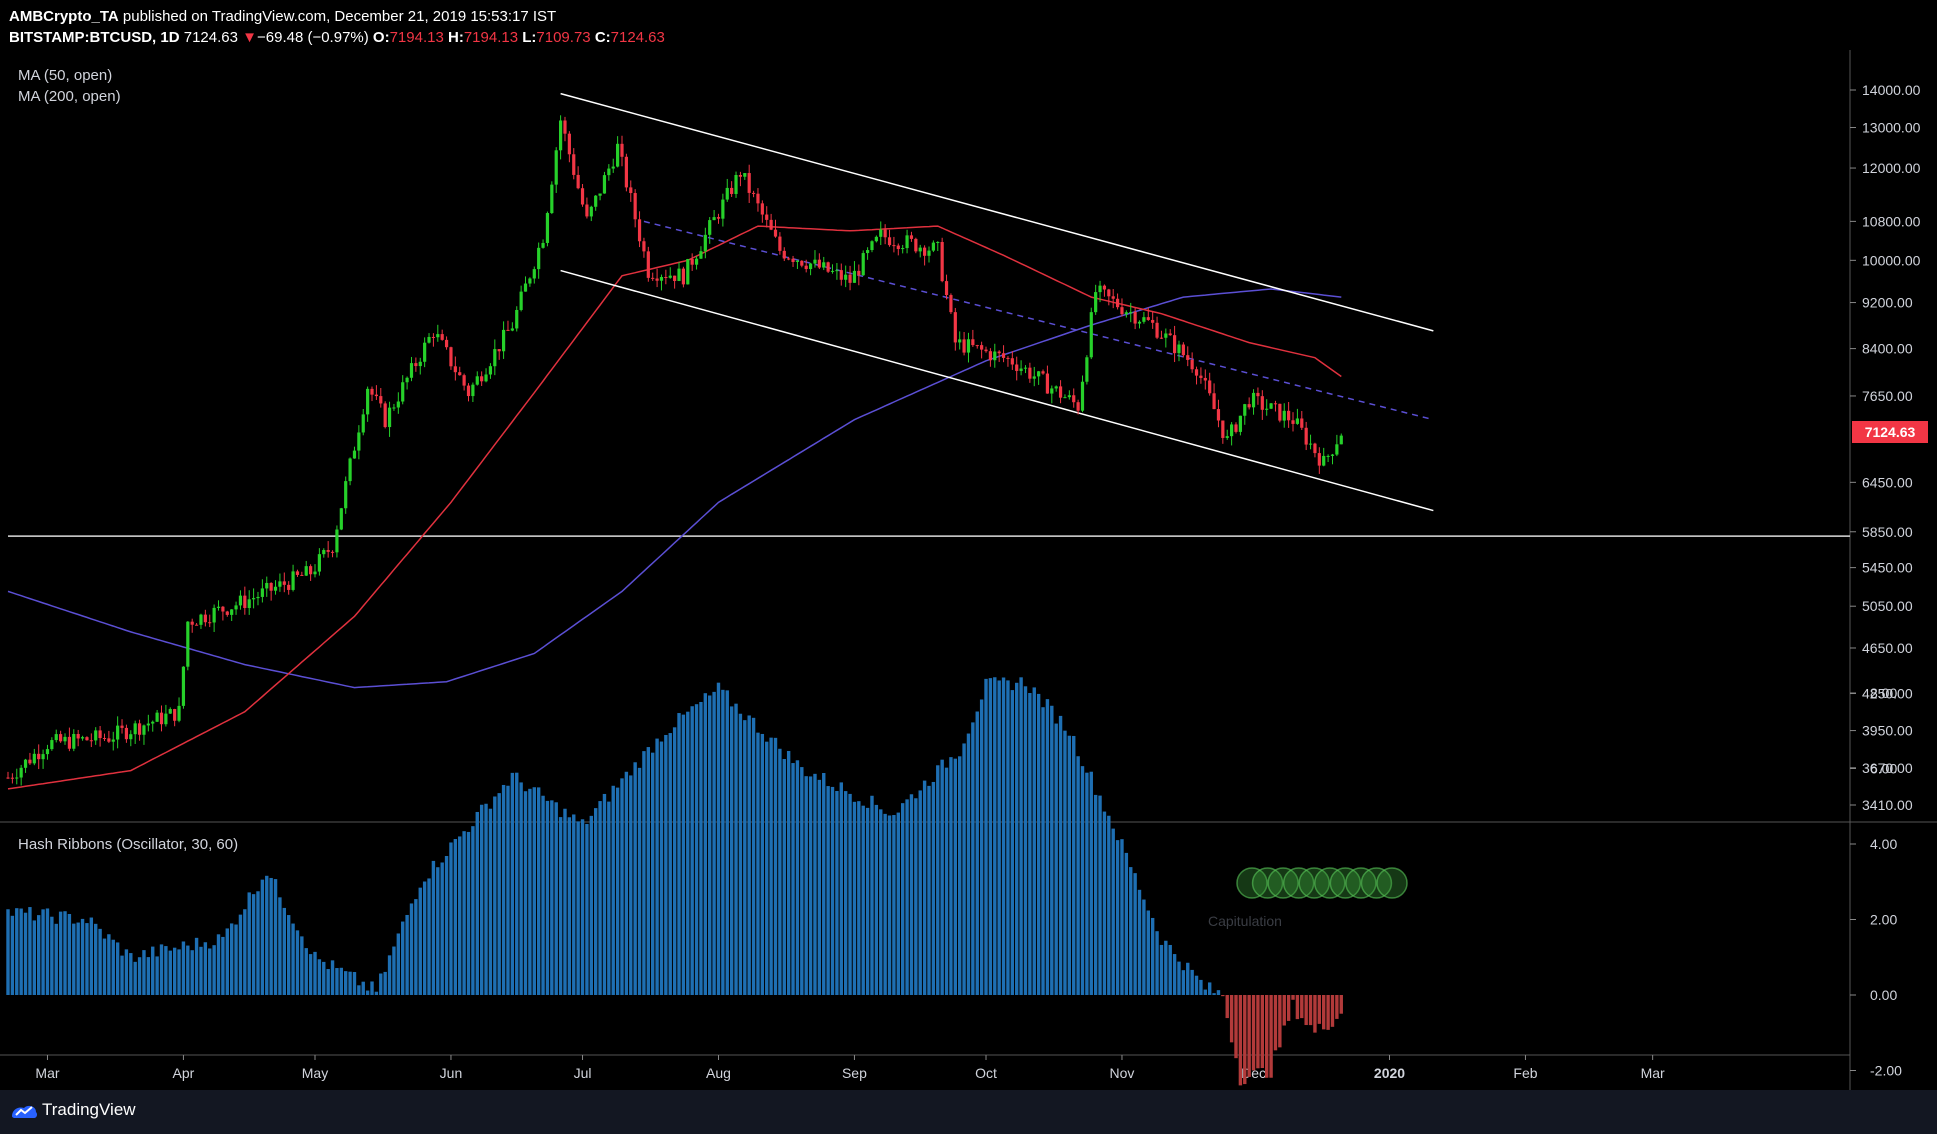  Describe the element at coordinates (65, 75) in the screenshot. I see `ma50-legend: MA (50, open)` at that location.